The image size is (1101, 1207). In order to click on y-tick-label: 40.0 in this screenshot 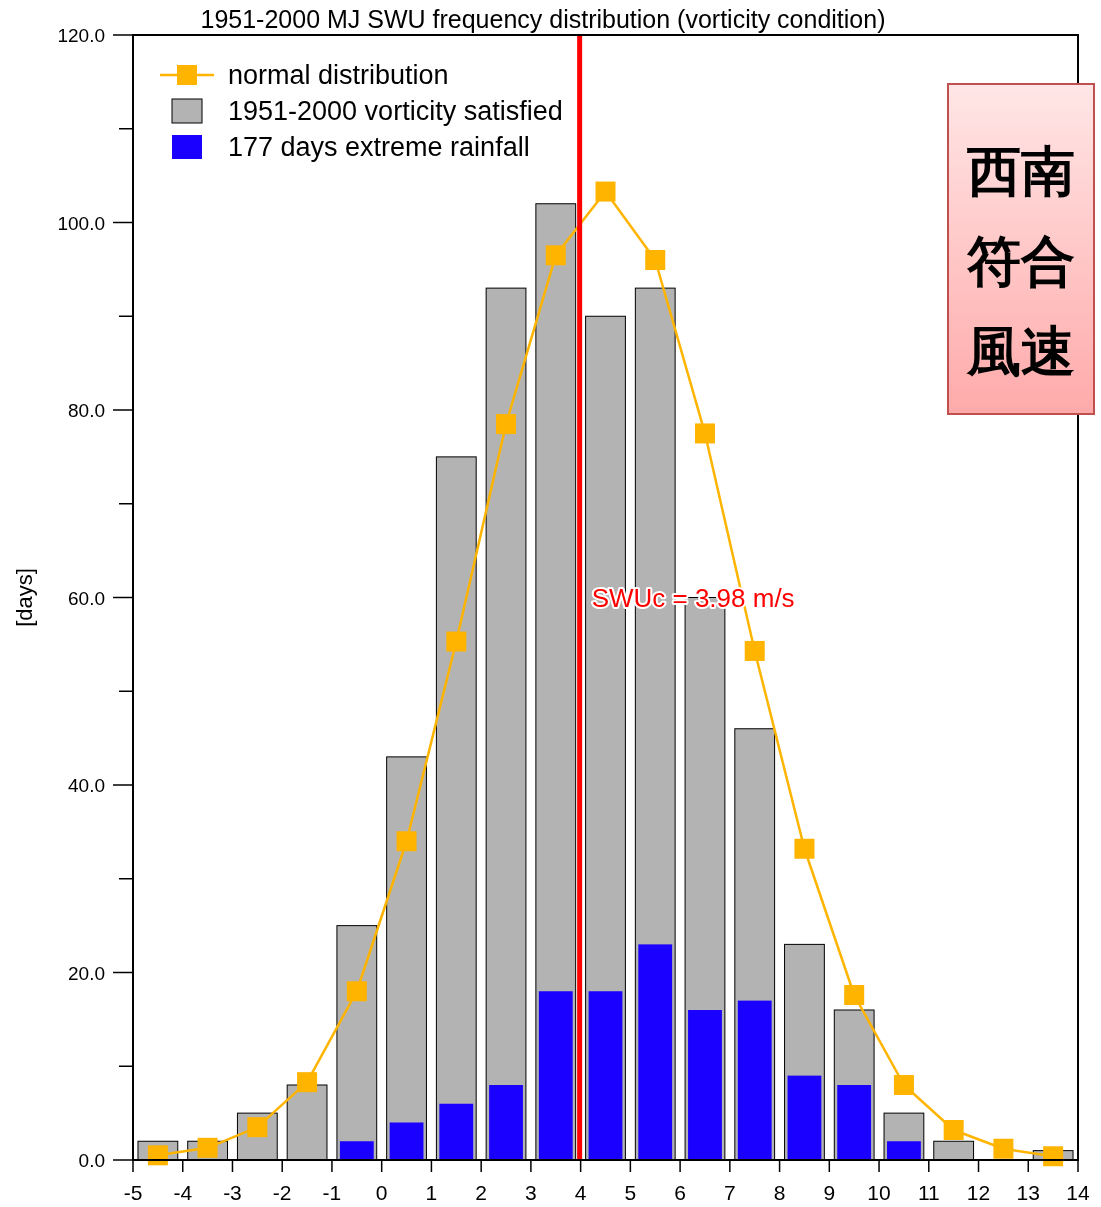, I will do `click(86, 785)`.